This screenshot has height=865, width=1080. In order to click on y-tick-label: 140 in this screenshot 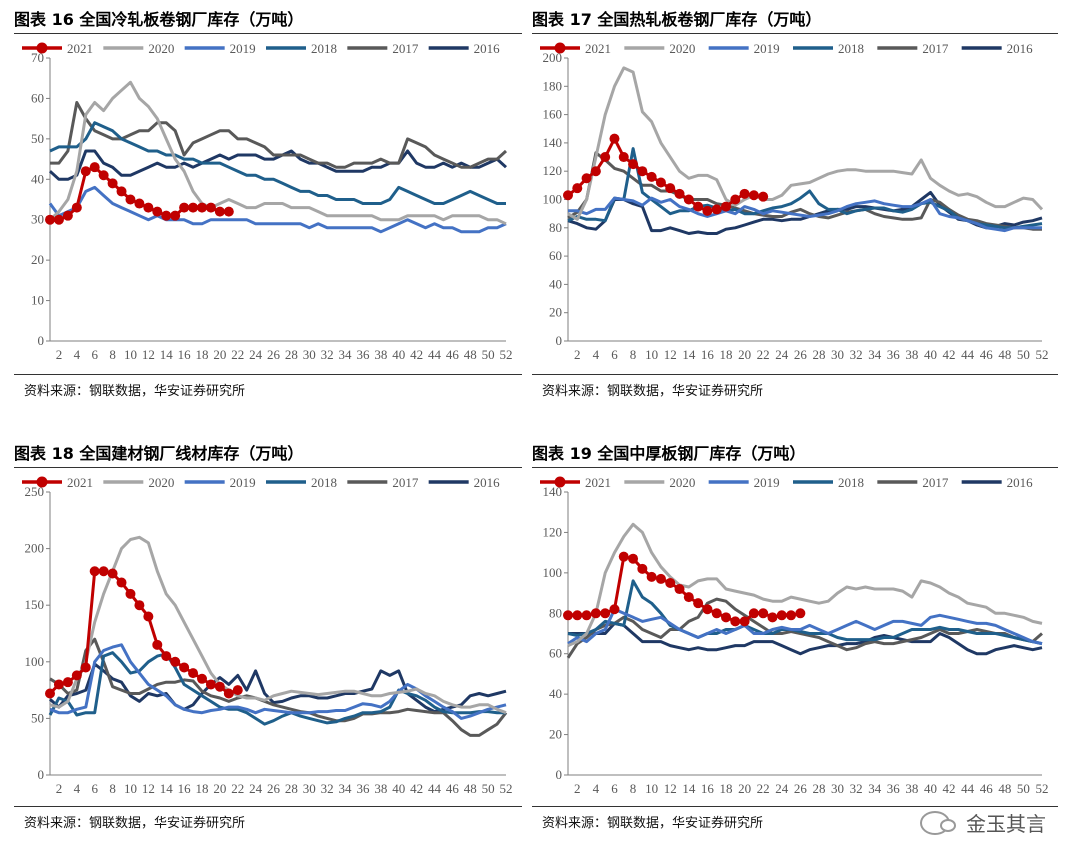, I will do `click(553, 142)`.